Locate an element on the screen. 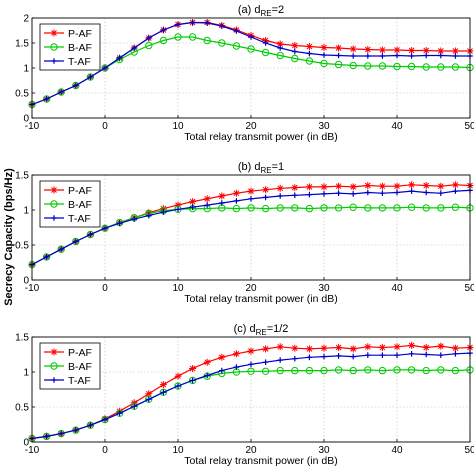 The image size is (474, 474). legend-label: P-AF is located at coordinates (80, 34).